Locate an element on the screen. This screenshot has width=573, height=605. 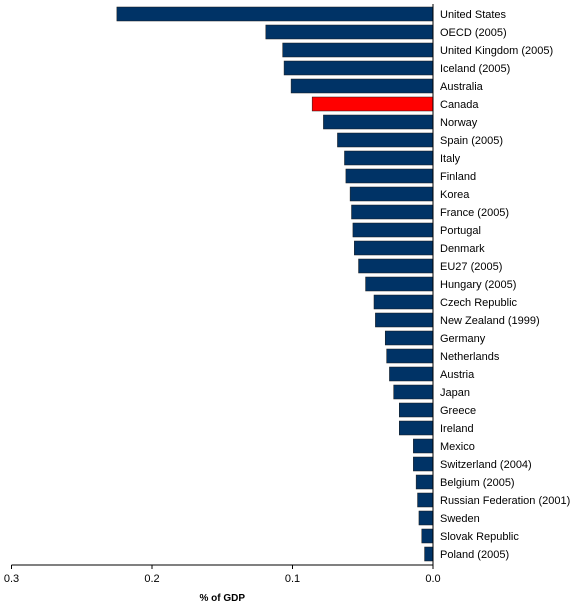
bar-iceland-2005 is located at coordinates (358, 68).